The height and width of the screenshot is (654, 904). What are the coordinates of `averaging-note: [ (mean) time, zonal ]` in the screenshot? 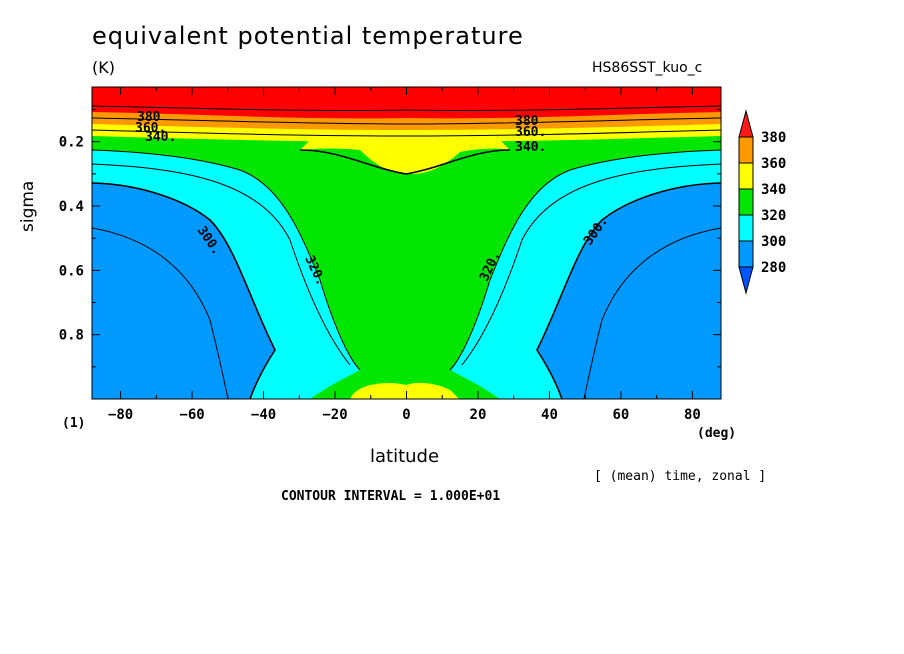 It's located at (680, 476).